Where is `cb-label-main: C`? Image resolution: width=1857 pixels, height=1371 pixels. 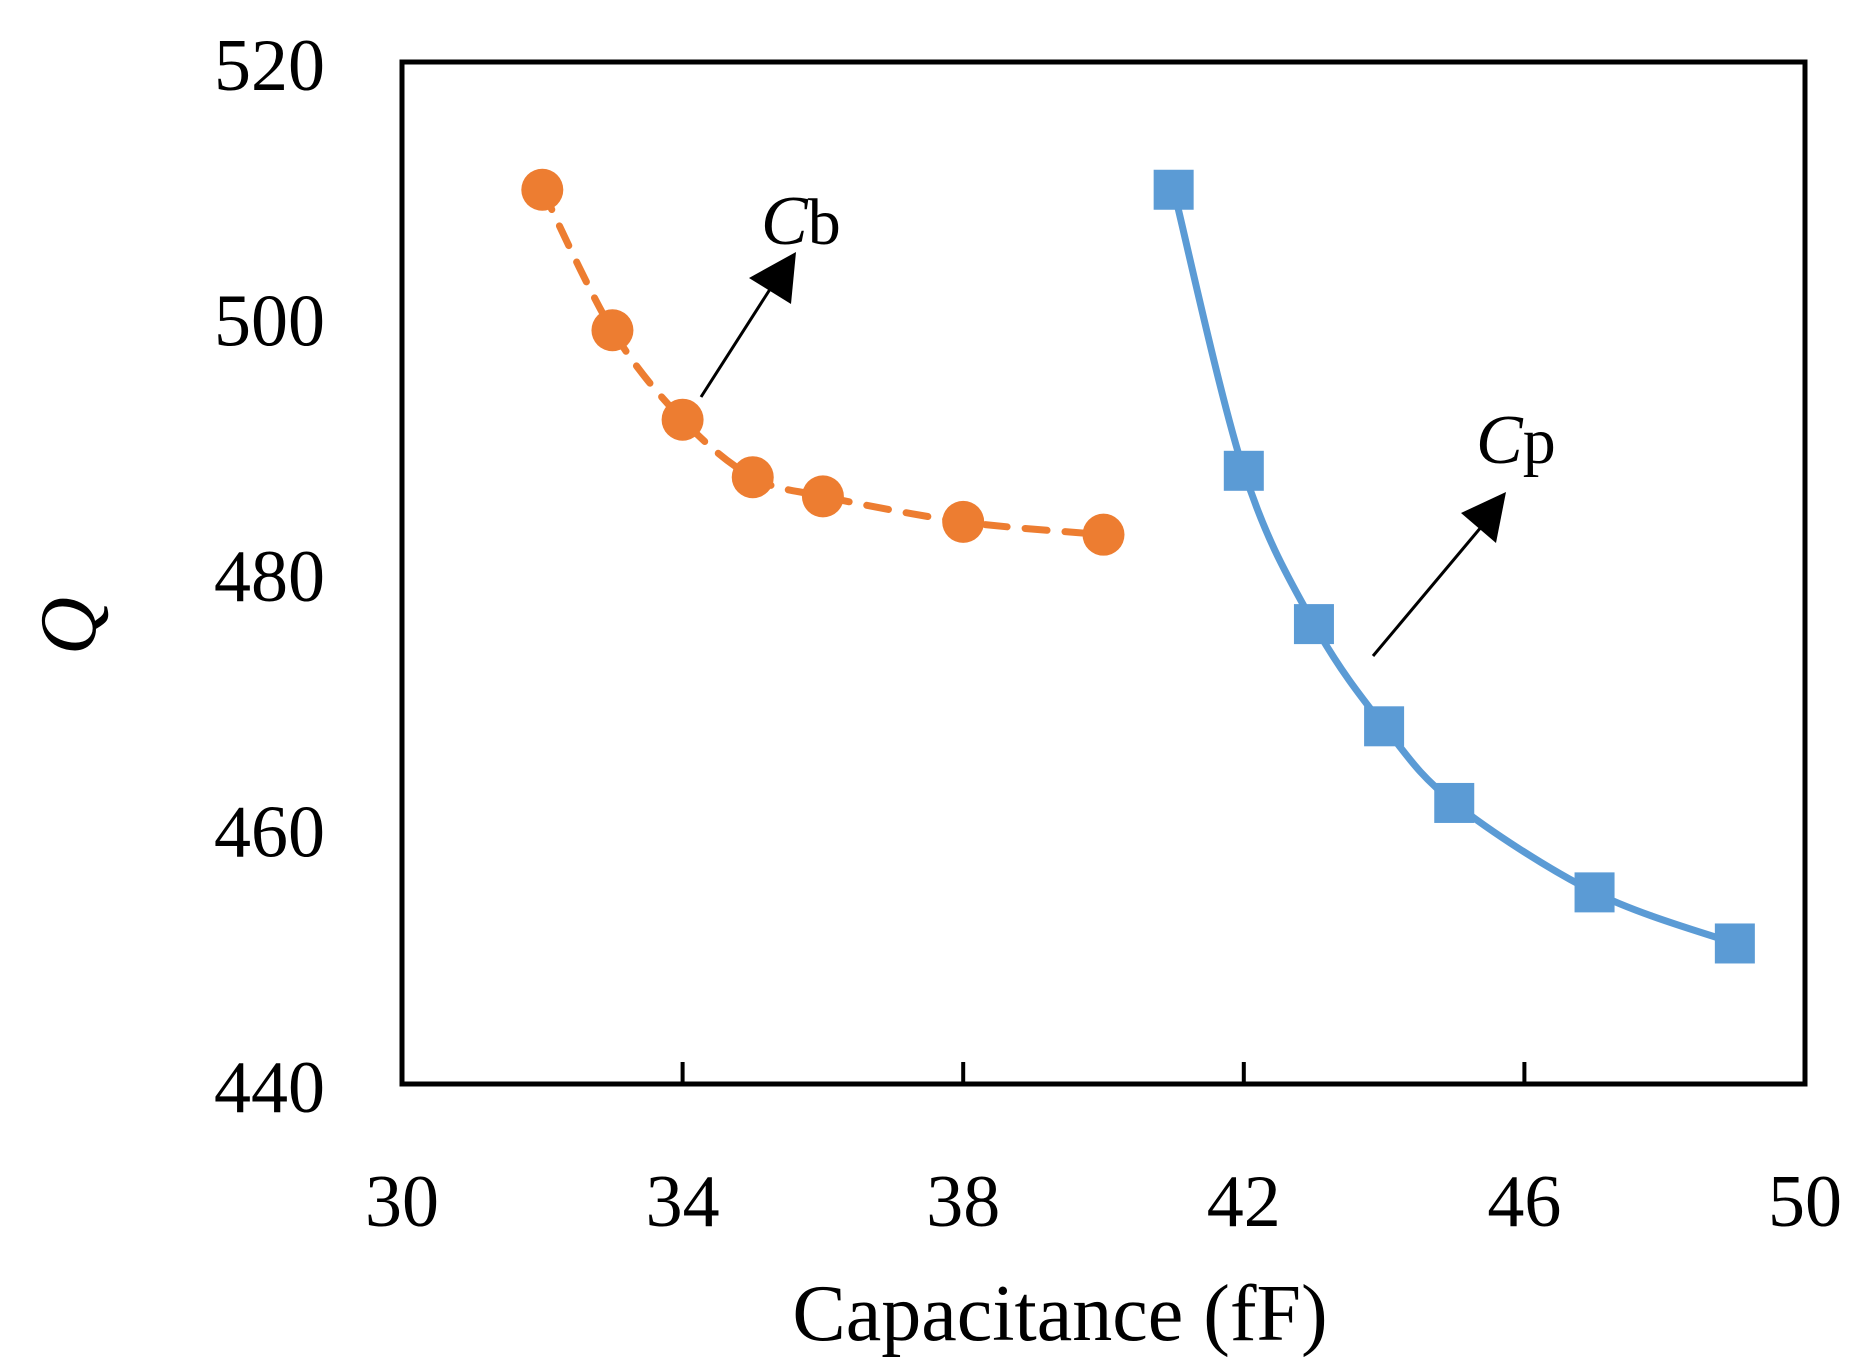
cb-label-main: C is located at coordinates (785, 221).